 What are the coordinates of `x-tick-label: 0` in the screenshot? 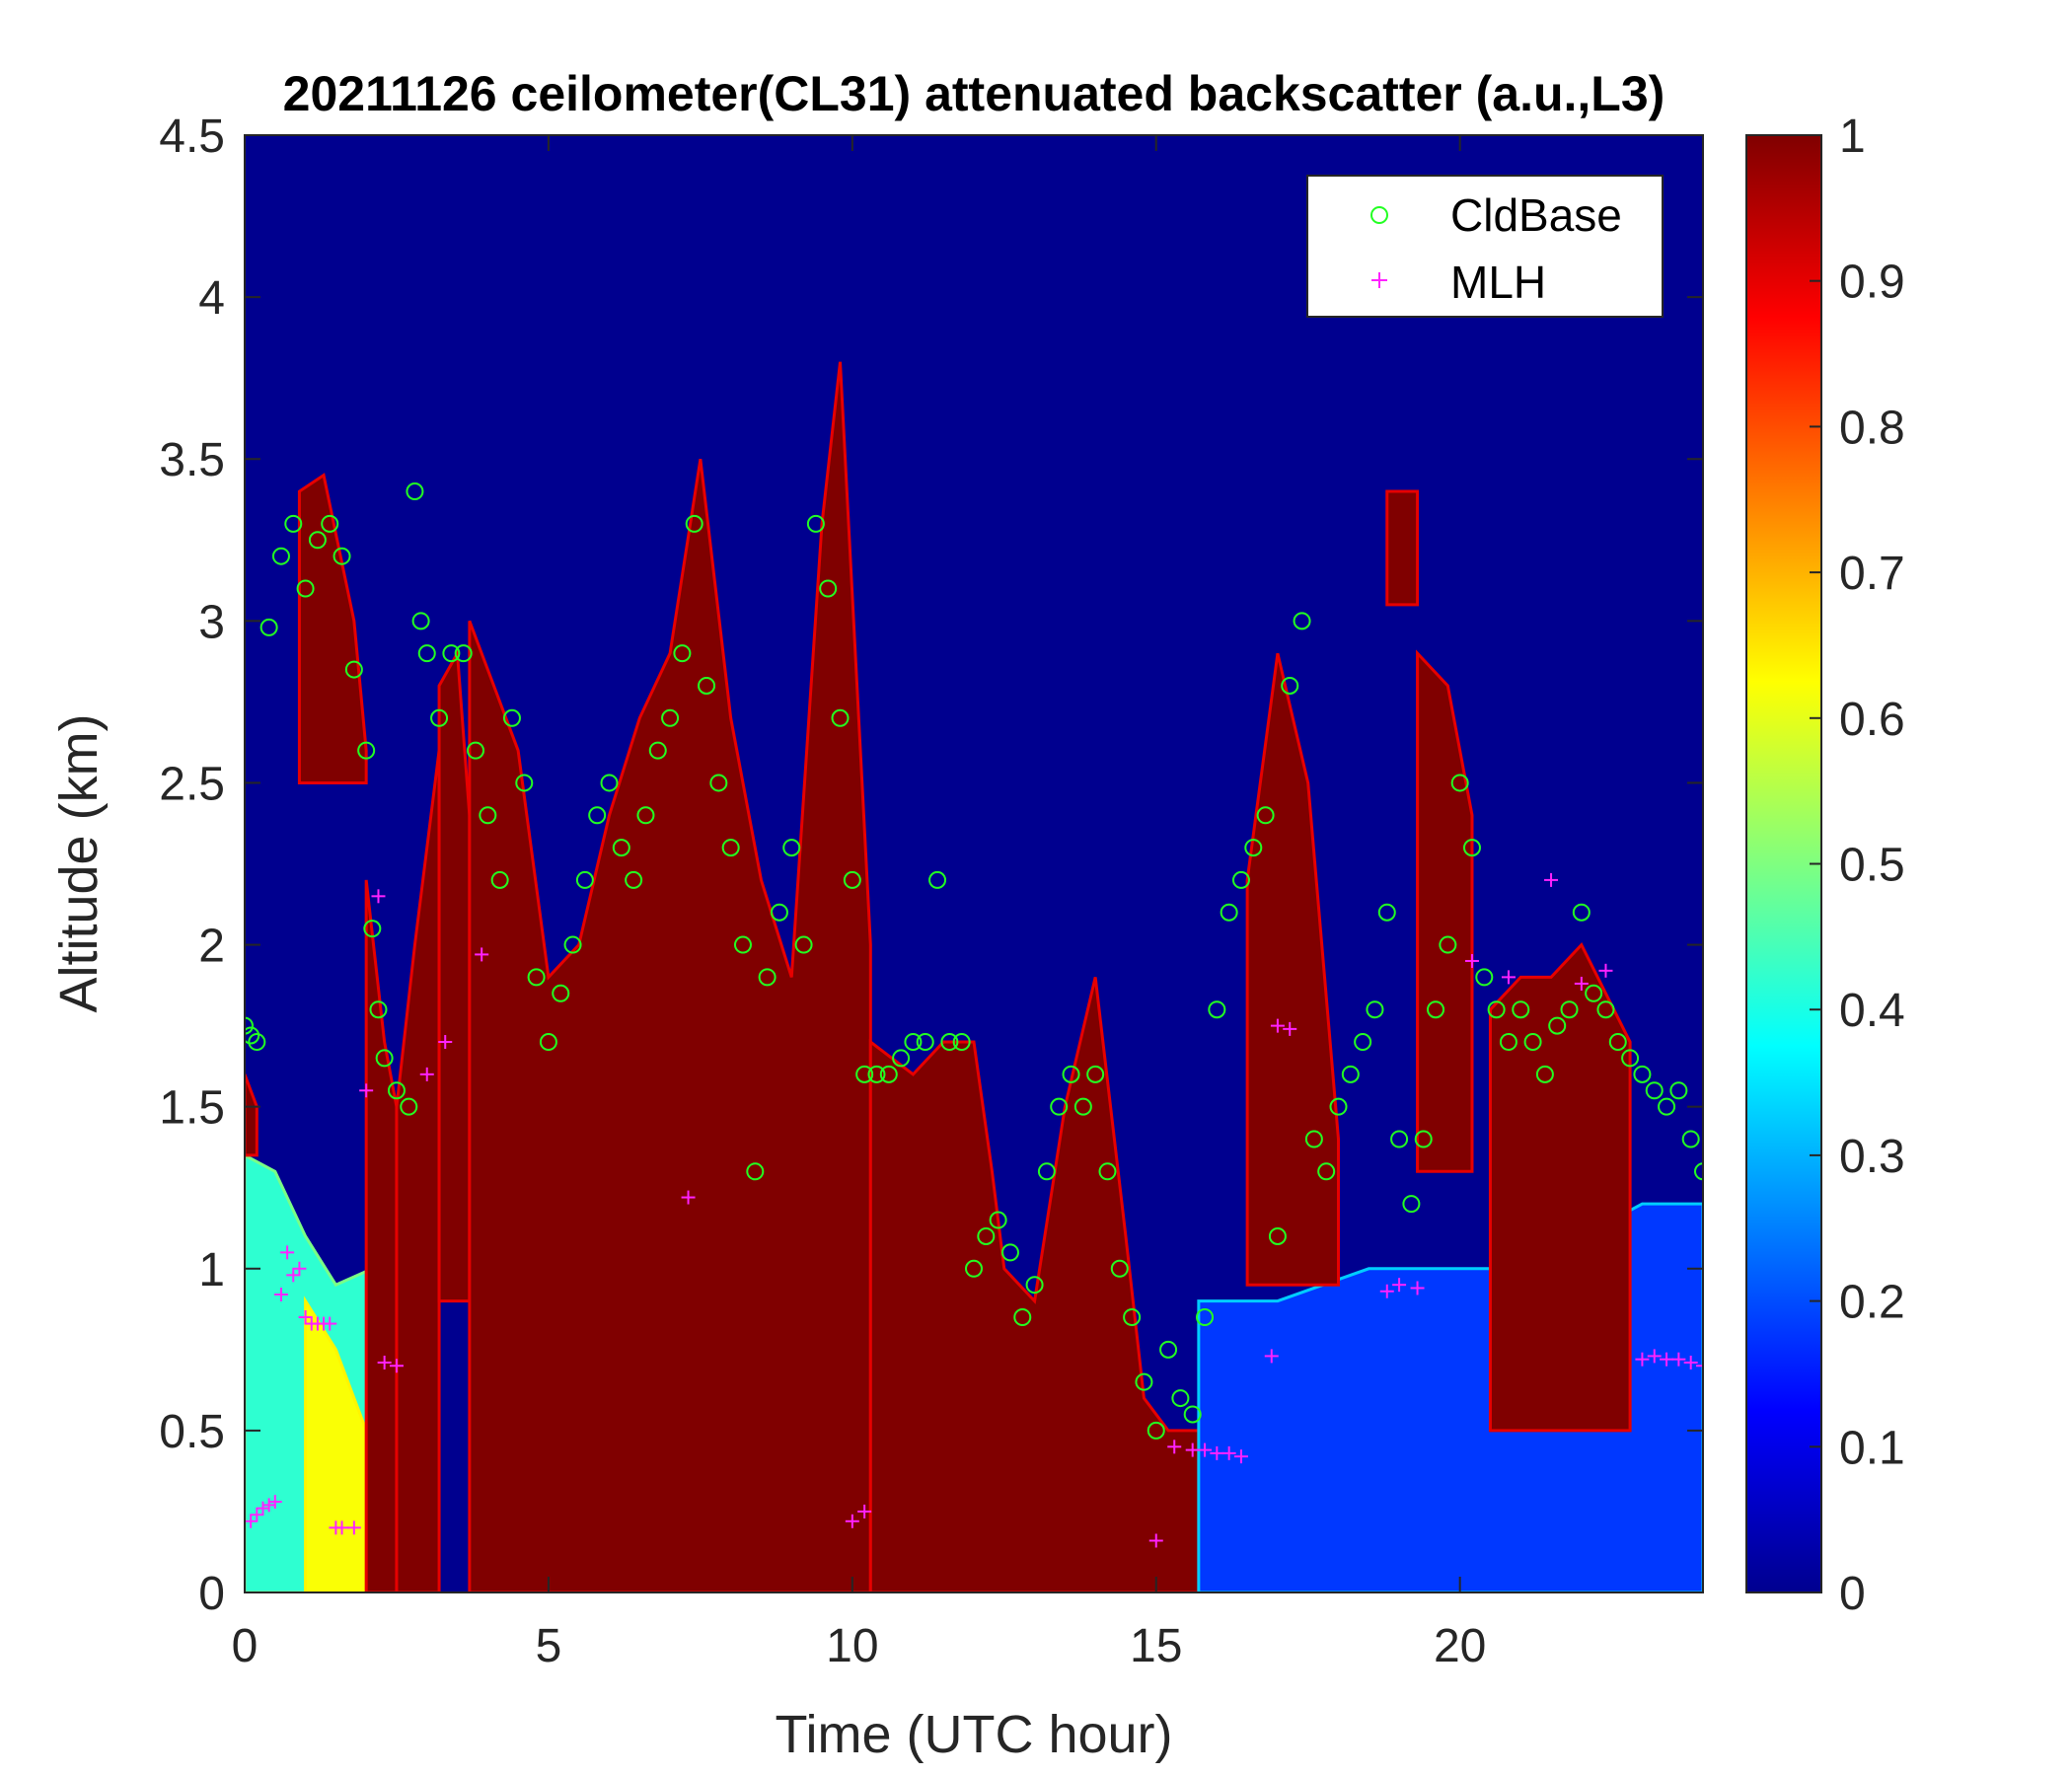 It's located at (246, 1646).